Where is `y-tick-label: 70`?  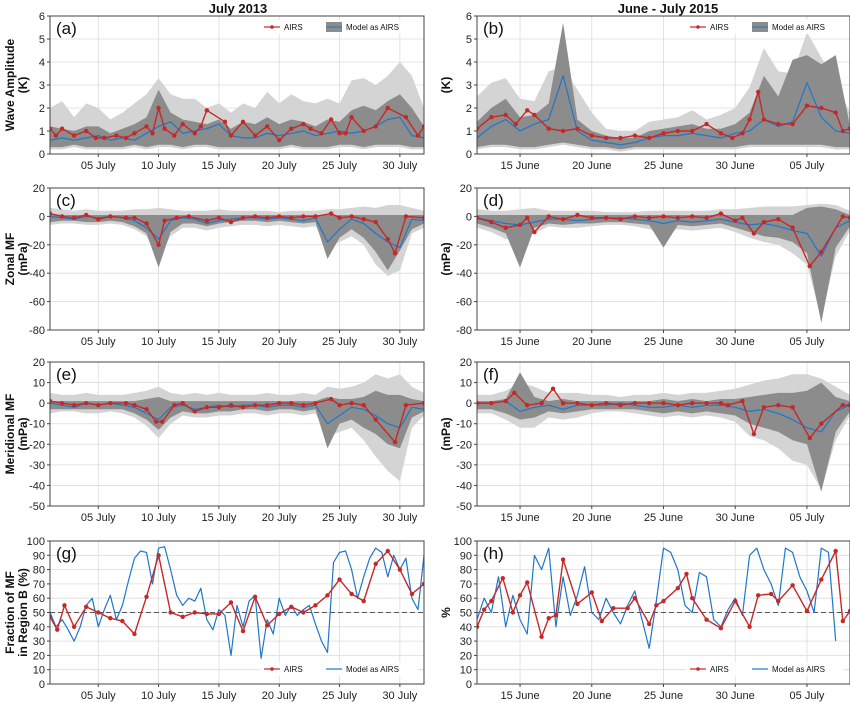
y-tick-label: 70 is located at coordinates (466, 585).